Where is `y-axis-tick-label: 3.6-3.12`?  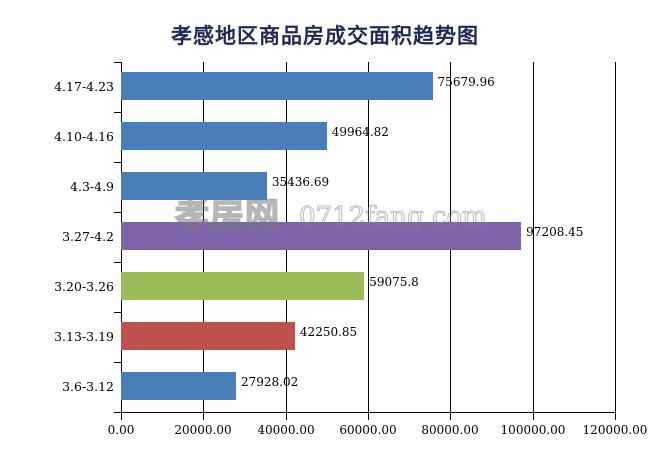
y-axis-tick-label: 3.6-3.12 is located at coordinates (88, 386).